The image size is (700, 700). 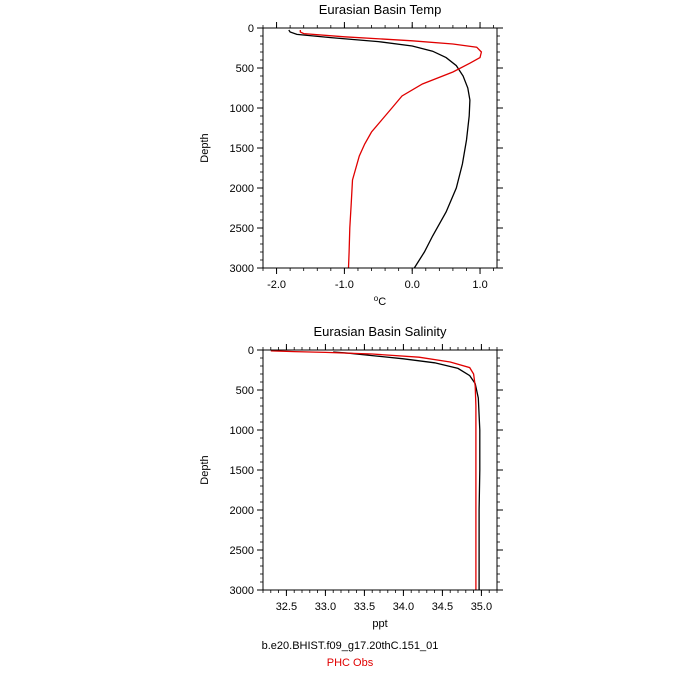 What do you see at coordinates (481, 607) in the screenshot?
I see `x-tick-label: 35.0` at bounding box center [481, 607].